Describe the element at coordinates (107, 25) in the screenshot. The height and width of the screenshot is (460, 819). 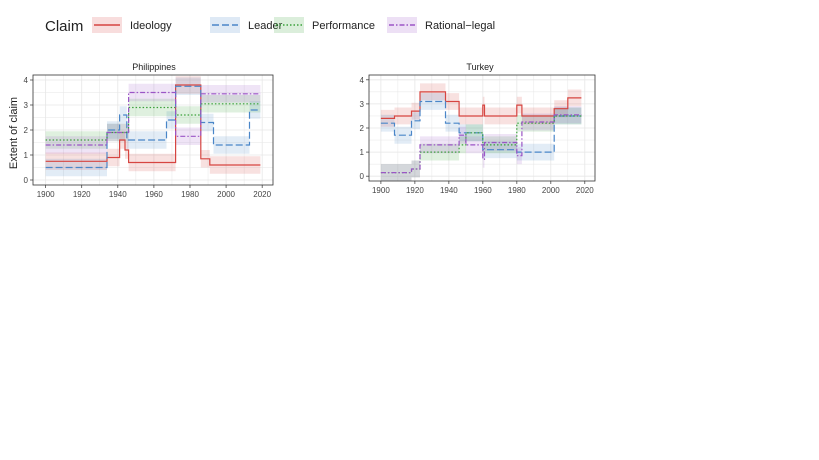
I see `legend-key-ideology` at that location.